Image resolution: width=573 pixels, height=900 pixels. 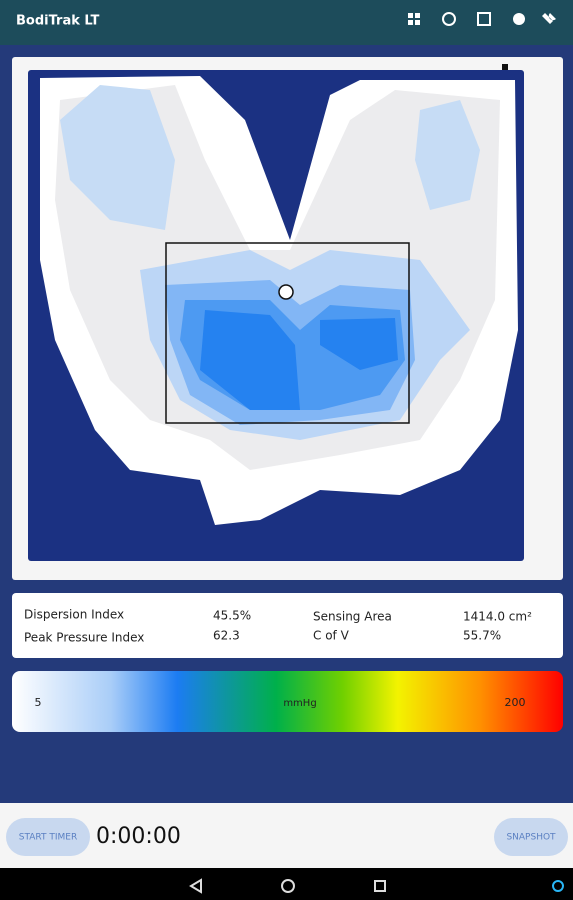 I want to click on stats-card, so click(x=287, y=625).